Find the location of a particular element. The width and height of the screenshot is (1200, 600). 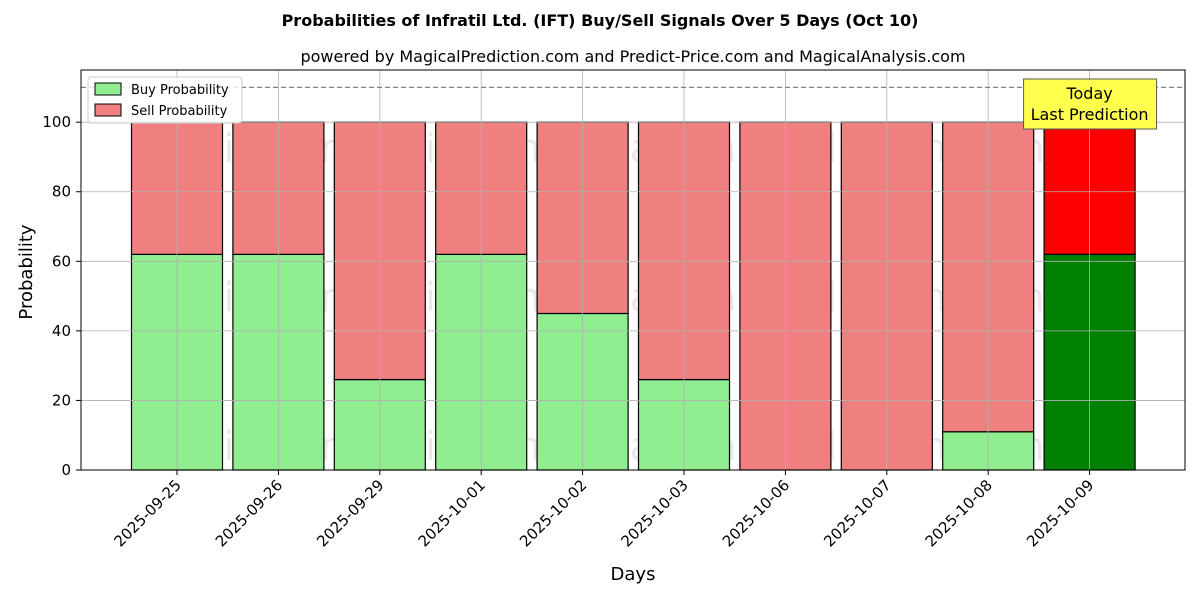

x-tick-label: 2025-09-25 is located at coordinates (147, 513).